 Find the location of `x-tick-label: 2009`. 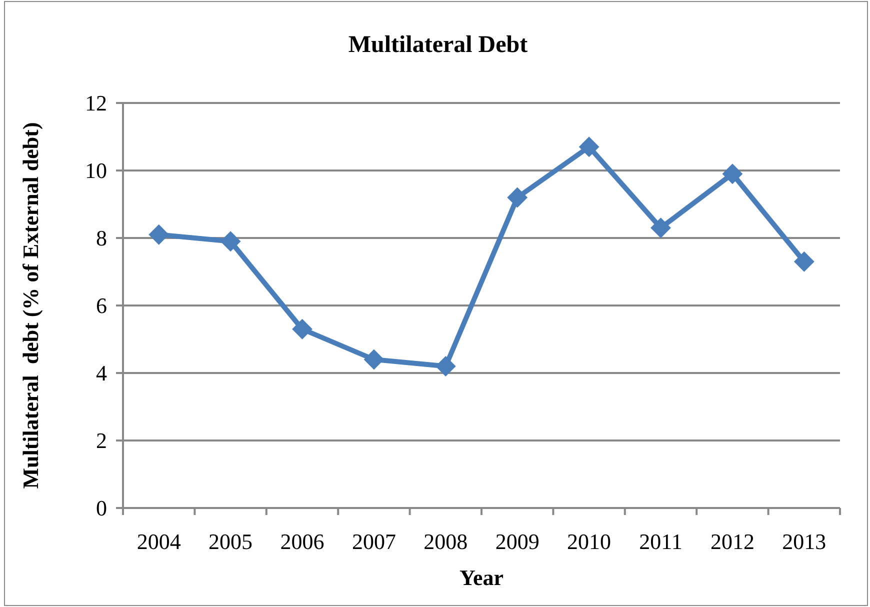

x-tick-label: 2009 is located at coordinates (517, 541).